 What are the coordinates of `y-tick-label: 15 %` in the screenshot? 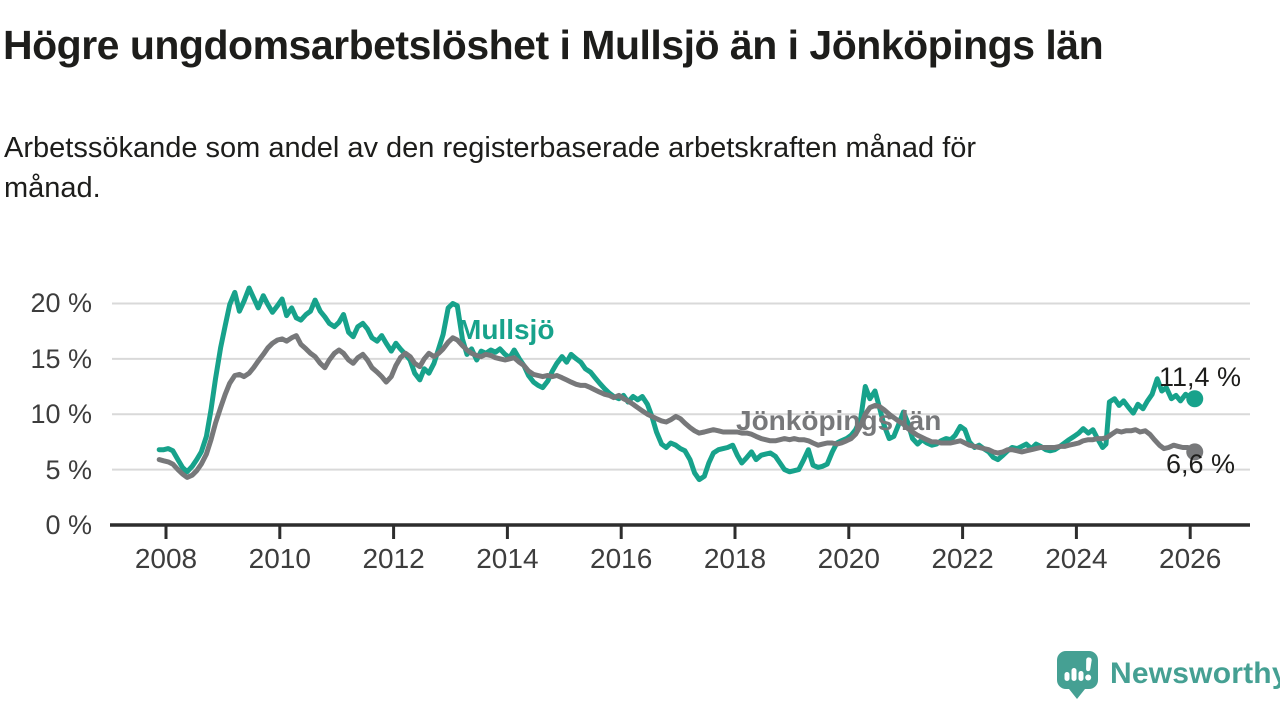 It's located at (61, 358).